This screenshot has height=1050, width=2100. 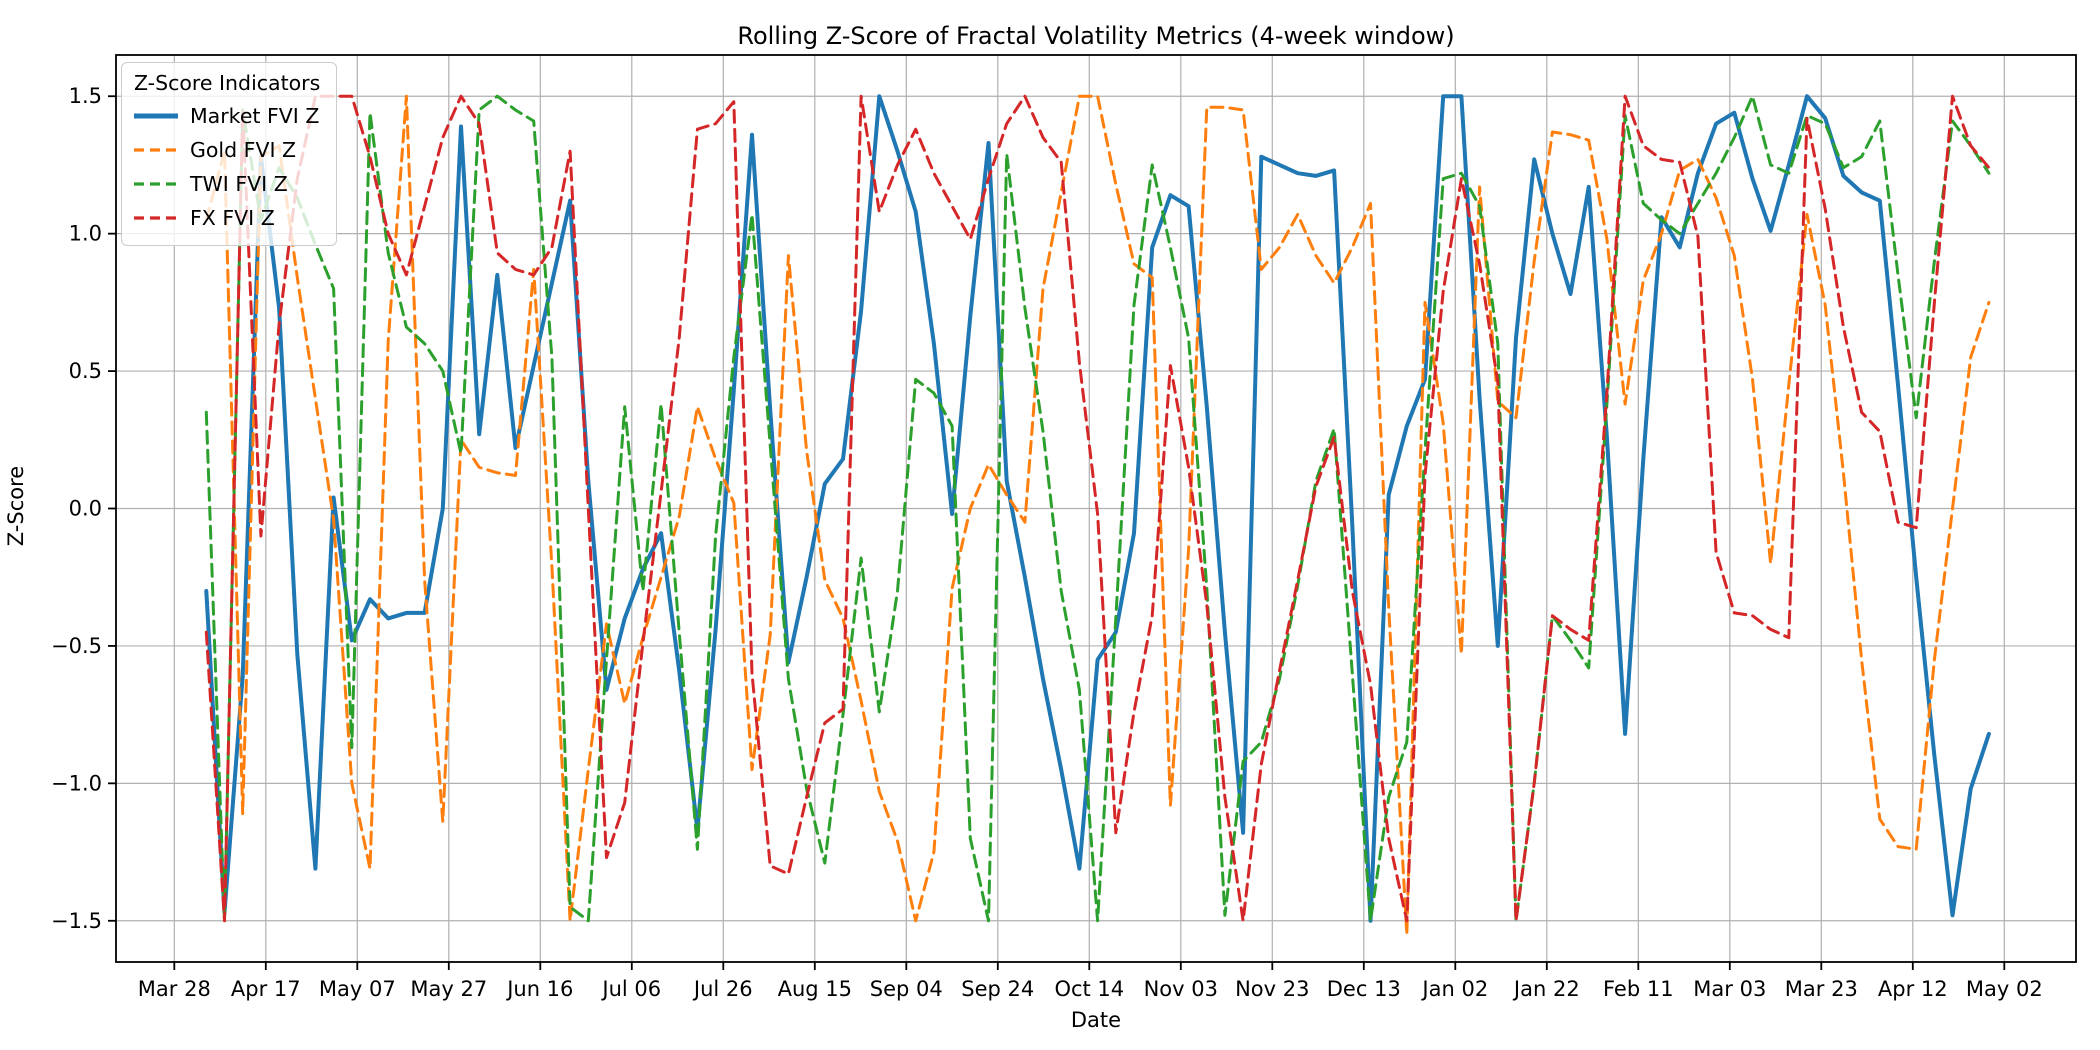 What do you see at coordinates (1272, 989) in the screenshot?
I see `x-tick-label: Nov 23` at bounding box center [1272, 989].